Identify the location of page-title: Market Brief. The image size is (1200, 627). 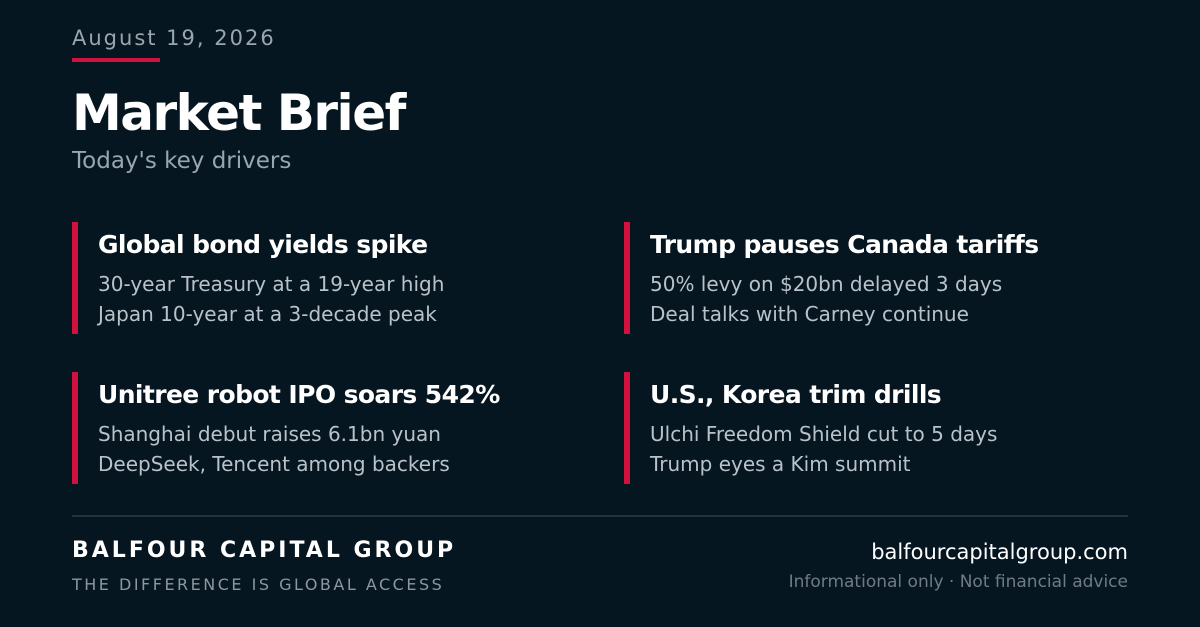
(239, 113).